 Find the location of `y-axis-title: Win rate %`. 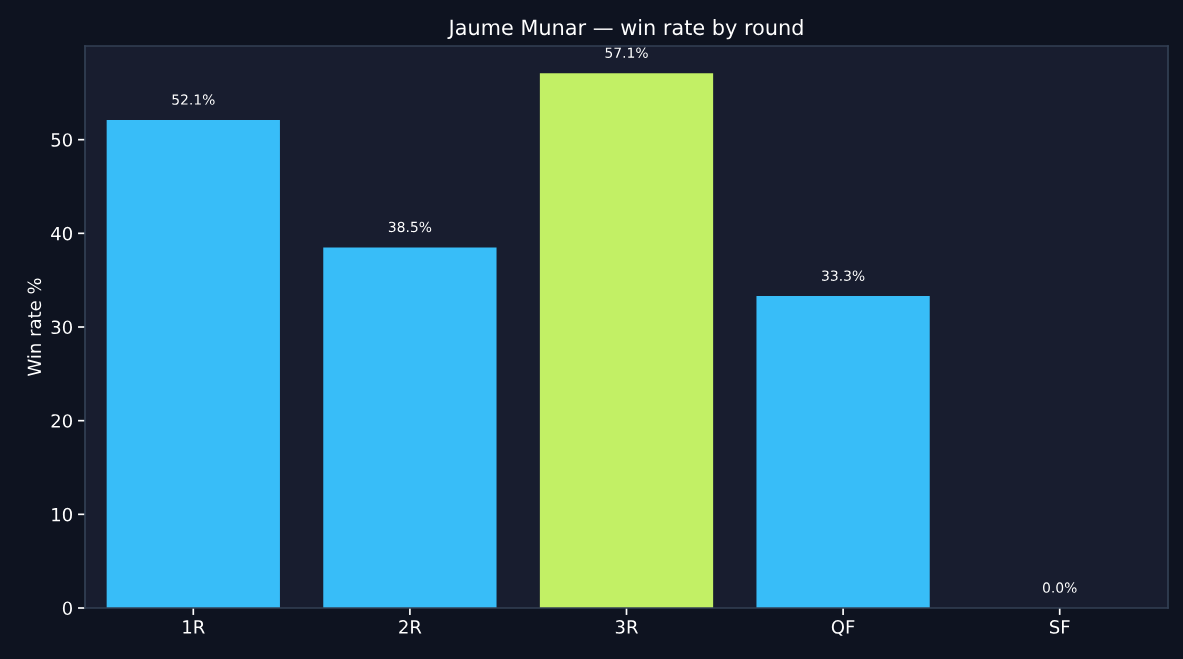

y-axis-title: Win rate % is located at coordinates (34, 327).